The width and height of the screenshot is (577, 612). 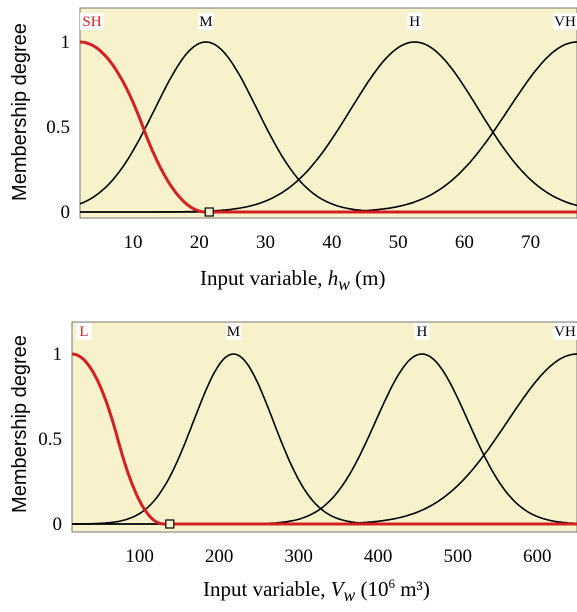 I want to click on x-tick-label: 100, so click(x=139, y=556).